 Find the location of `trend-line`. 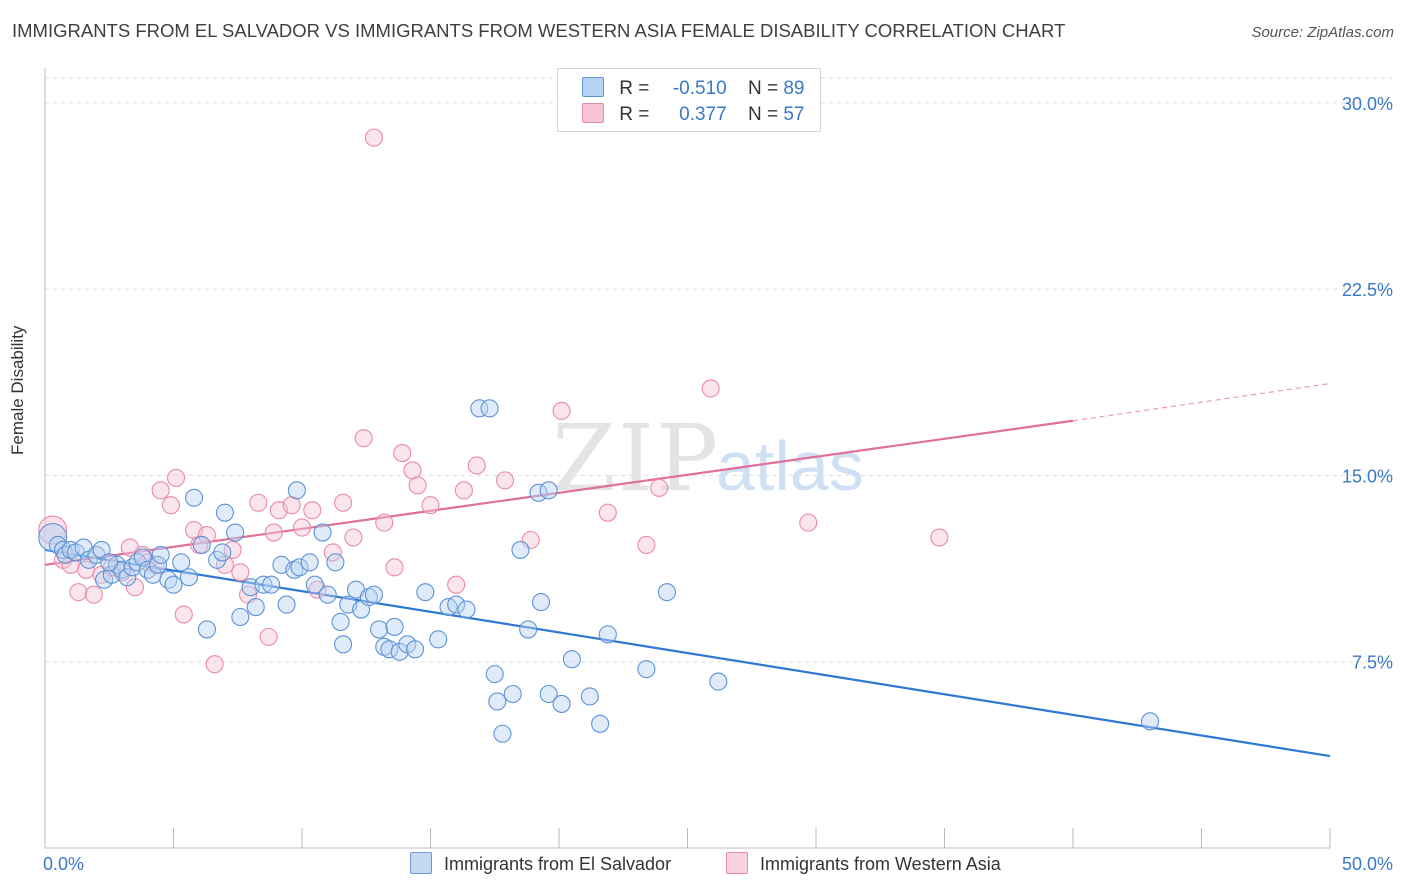

trend-line is located at coordinates (559, 492).